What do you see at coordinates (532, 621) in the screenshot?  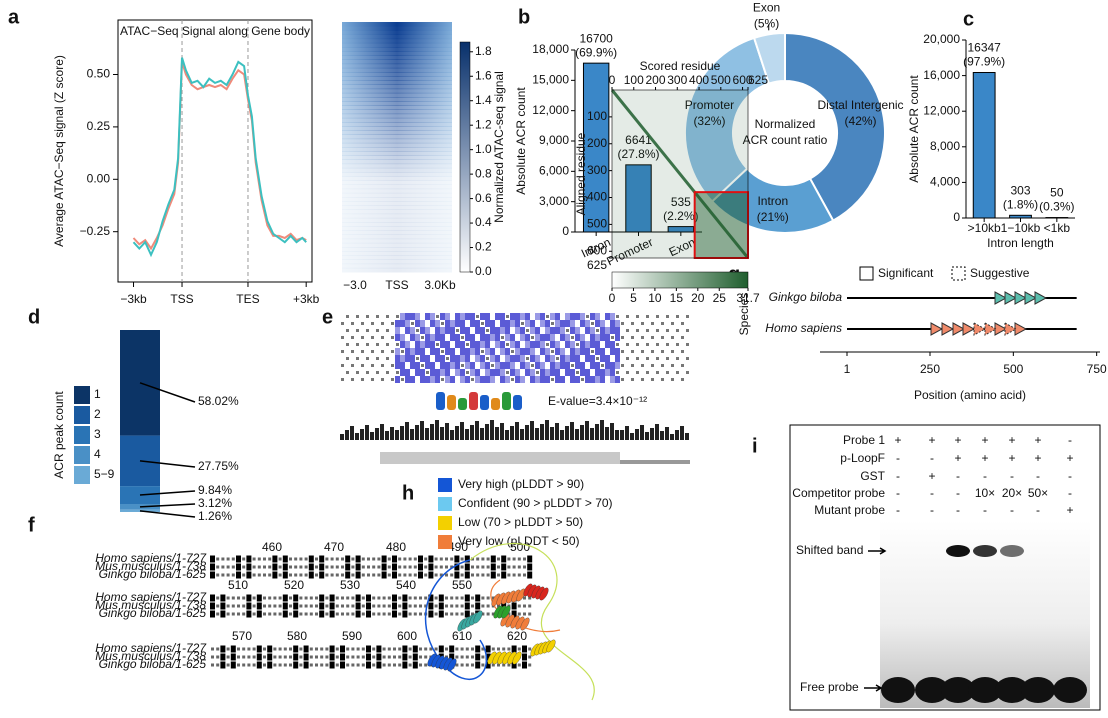 I see `coil` at bounding box center [532, 621].